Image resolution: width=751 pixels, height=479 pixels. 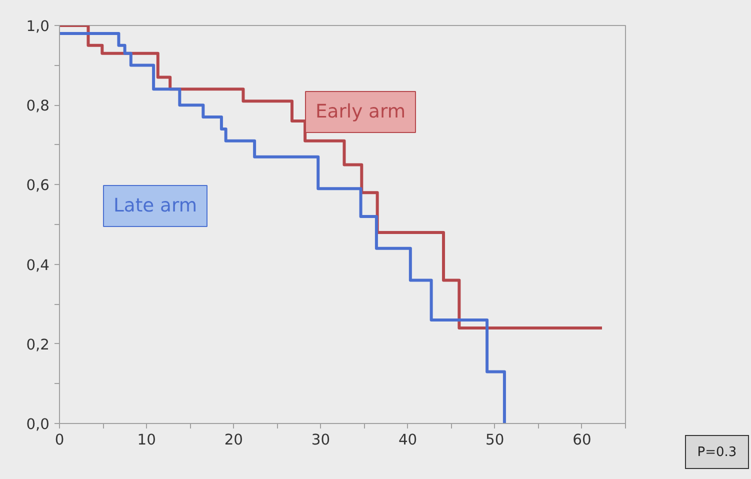 What do you see at coordinates (233, 440) in the screenshot?
I see `x-tick-label: 20` at bounding box center [233, 440].